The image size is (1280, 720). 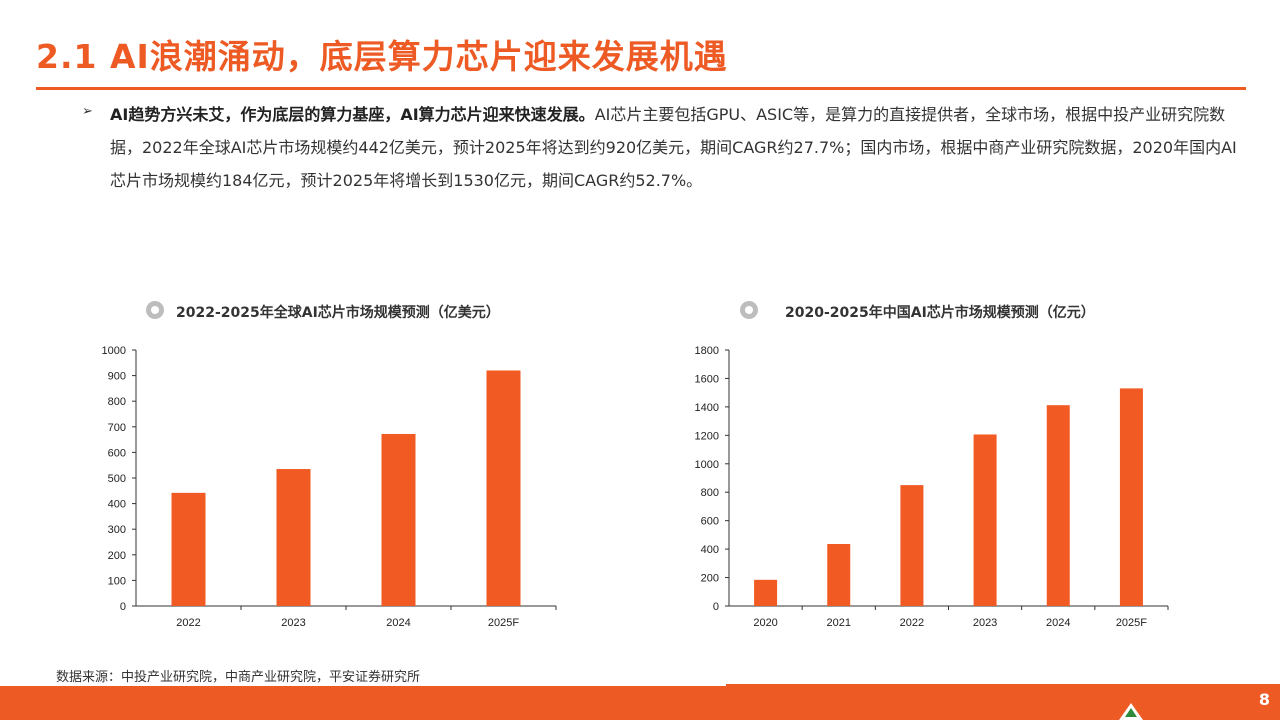 I want to click on chart1-x-tick-label: 2025F, so click(x=503, y=623).